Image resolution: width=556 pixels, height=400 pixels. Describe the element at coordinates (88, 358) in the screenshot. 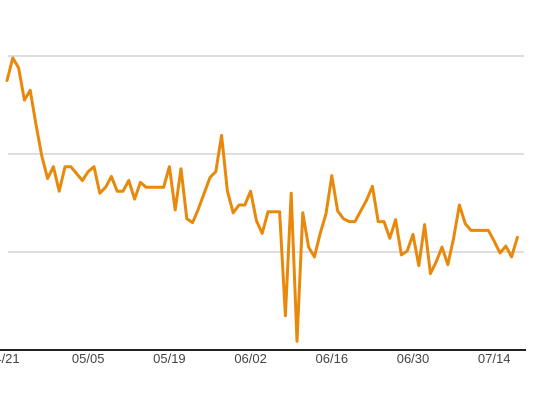

I see `x-tick-label: 05/05` at that location.